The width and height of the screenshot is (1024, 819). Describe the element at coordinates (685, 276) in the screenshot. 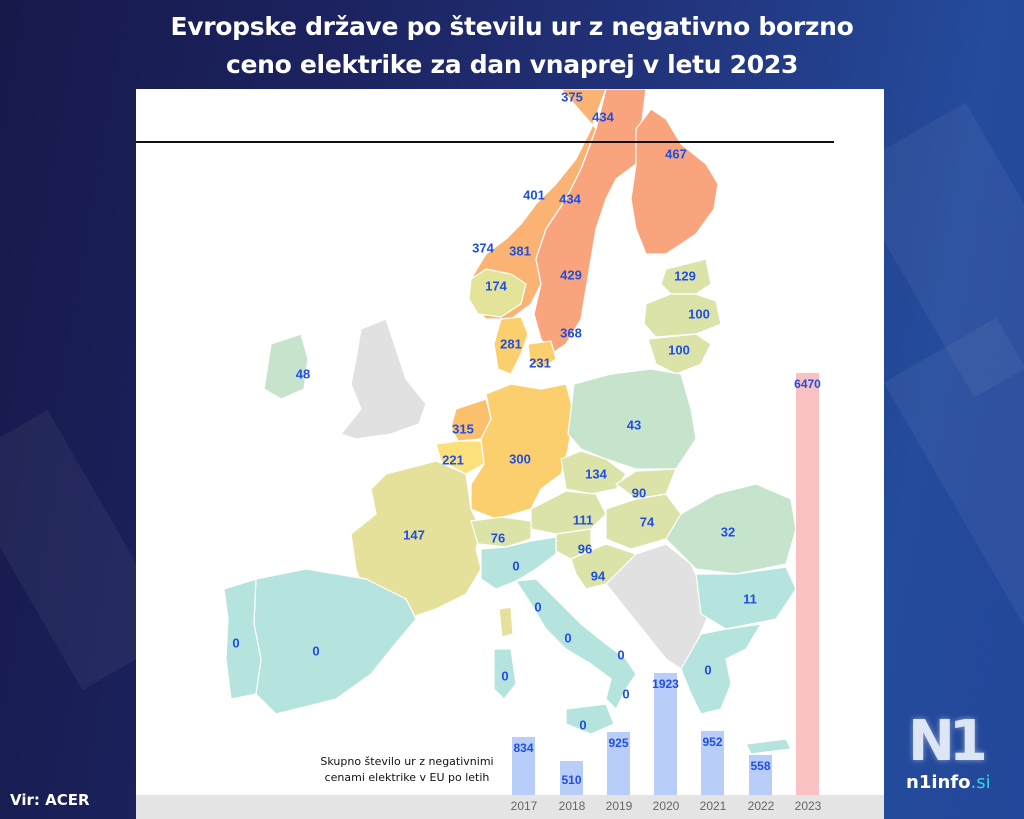

I see `map-label: 129` at that location.